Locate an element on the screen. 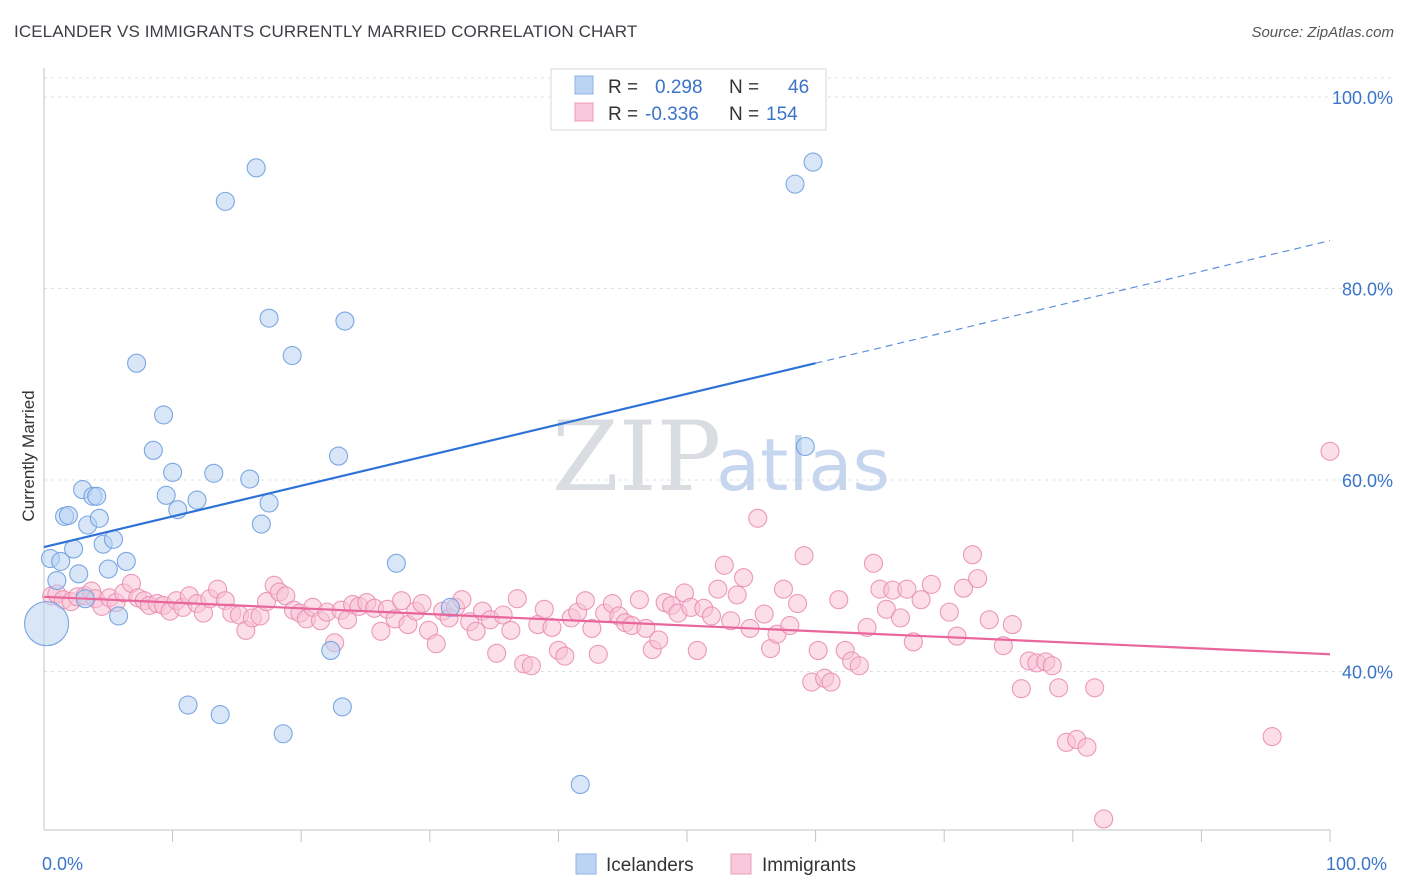  legend-r-value-icelanders: 0.298 is located at coordinates (679, 87).